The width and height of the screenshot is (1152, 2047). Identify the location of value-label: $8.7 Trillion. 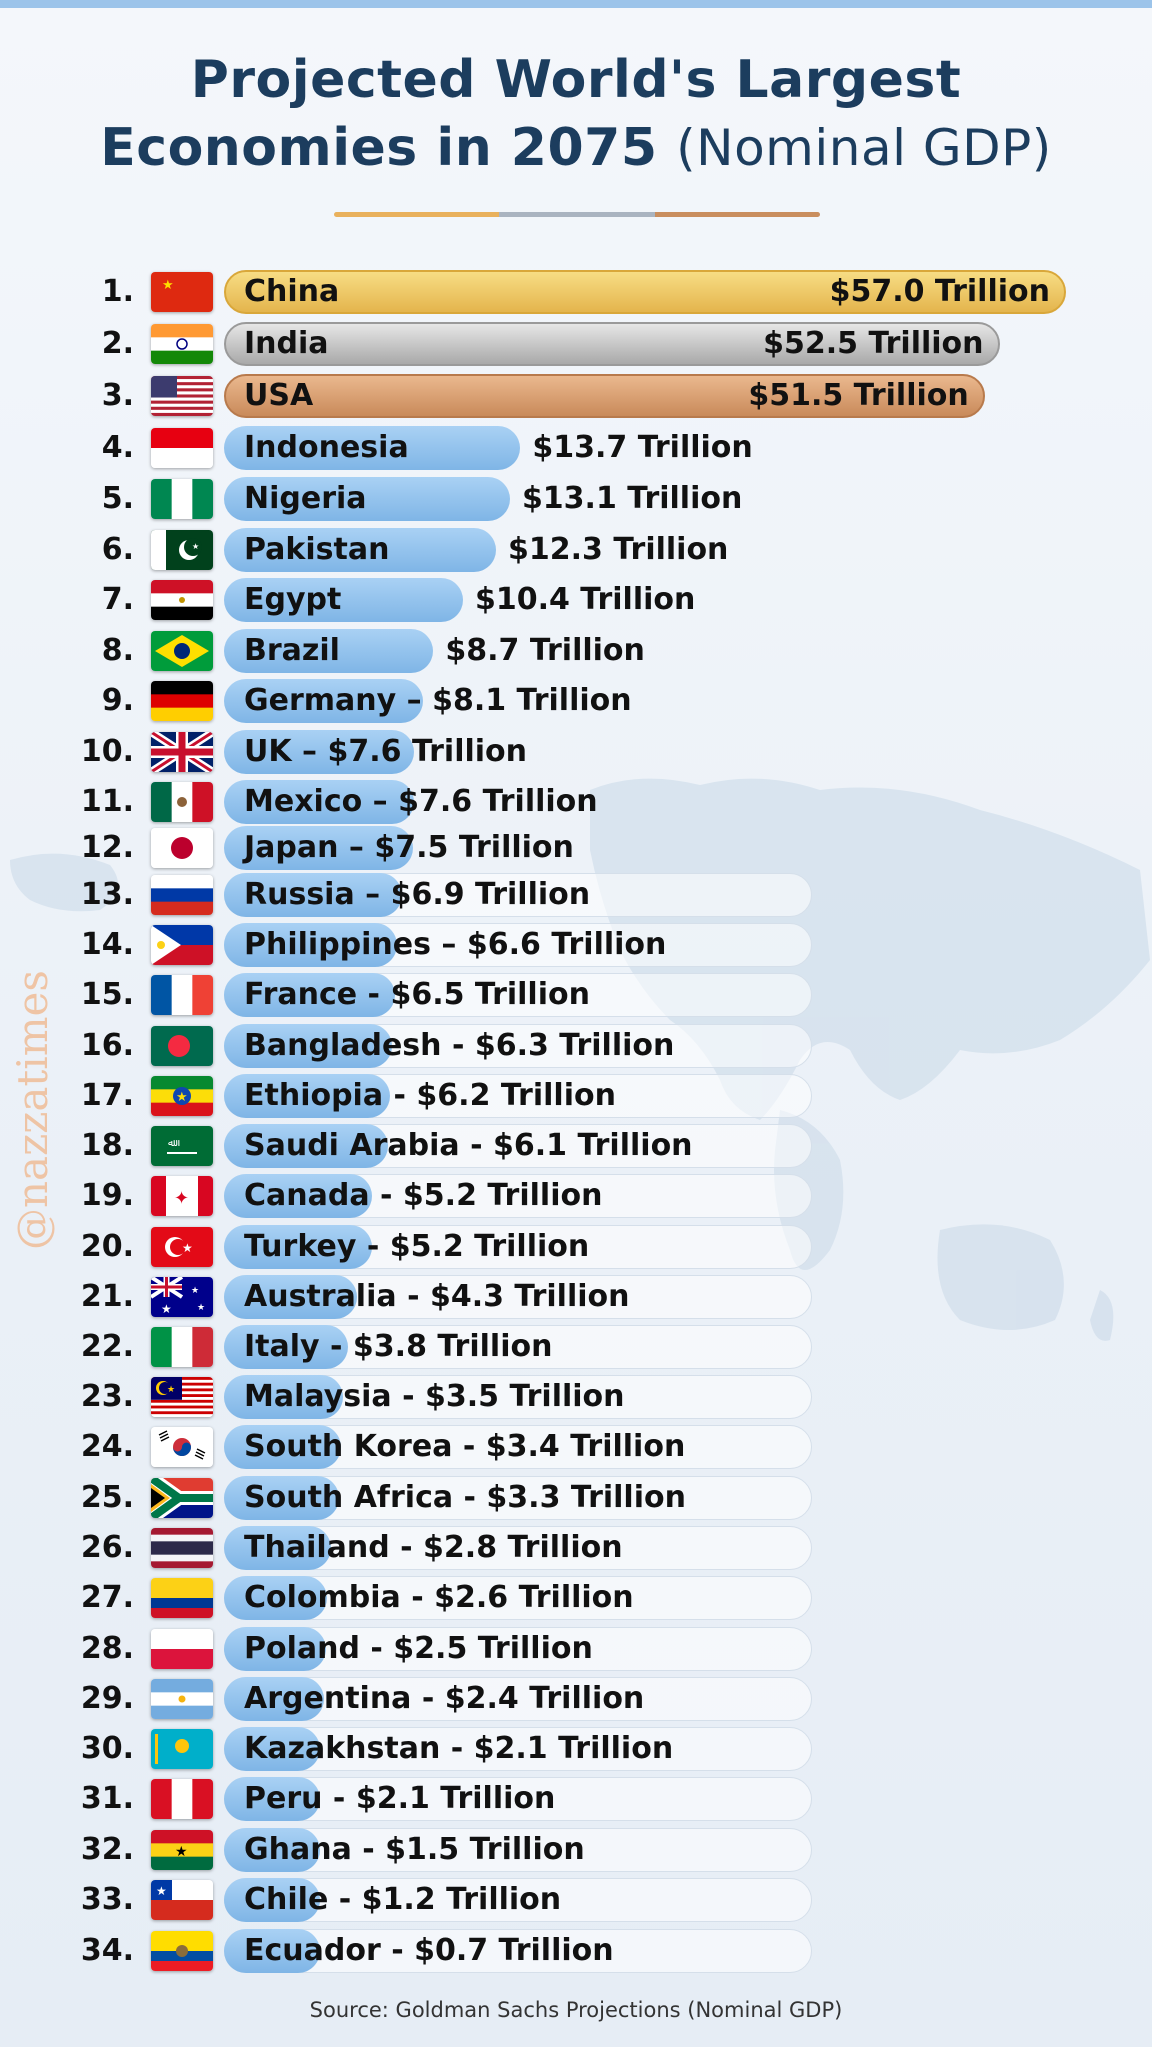
(545, 650).